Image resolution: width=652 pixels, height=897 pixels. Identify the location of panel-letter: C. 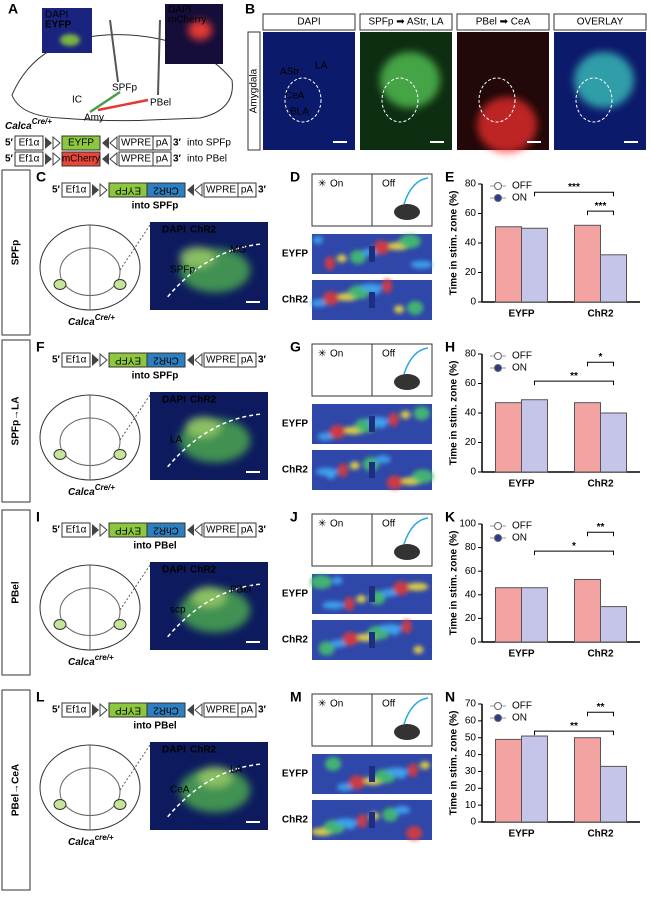
(41, 177).